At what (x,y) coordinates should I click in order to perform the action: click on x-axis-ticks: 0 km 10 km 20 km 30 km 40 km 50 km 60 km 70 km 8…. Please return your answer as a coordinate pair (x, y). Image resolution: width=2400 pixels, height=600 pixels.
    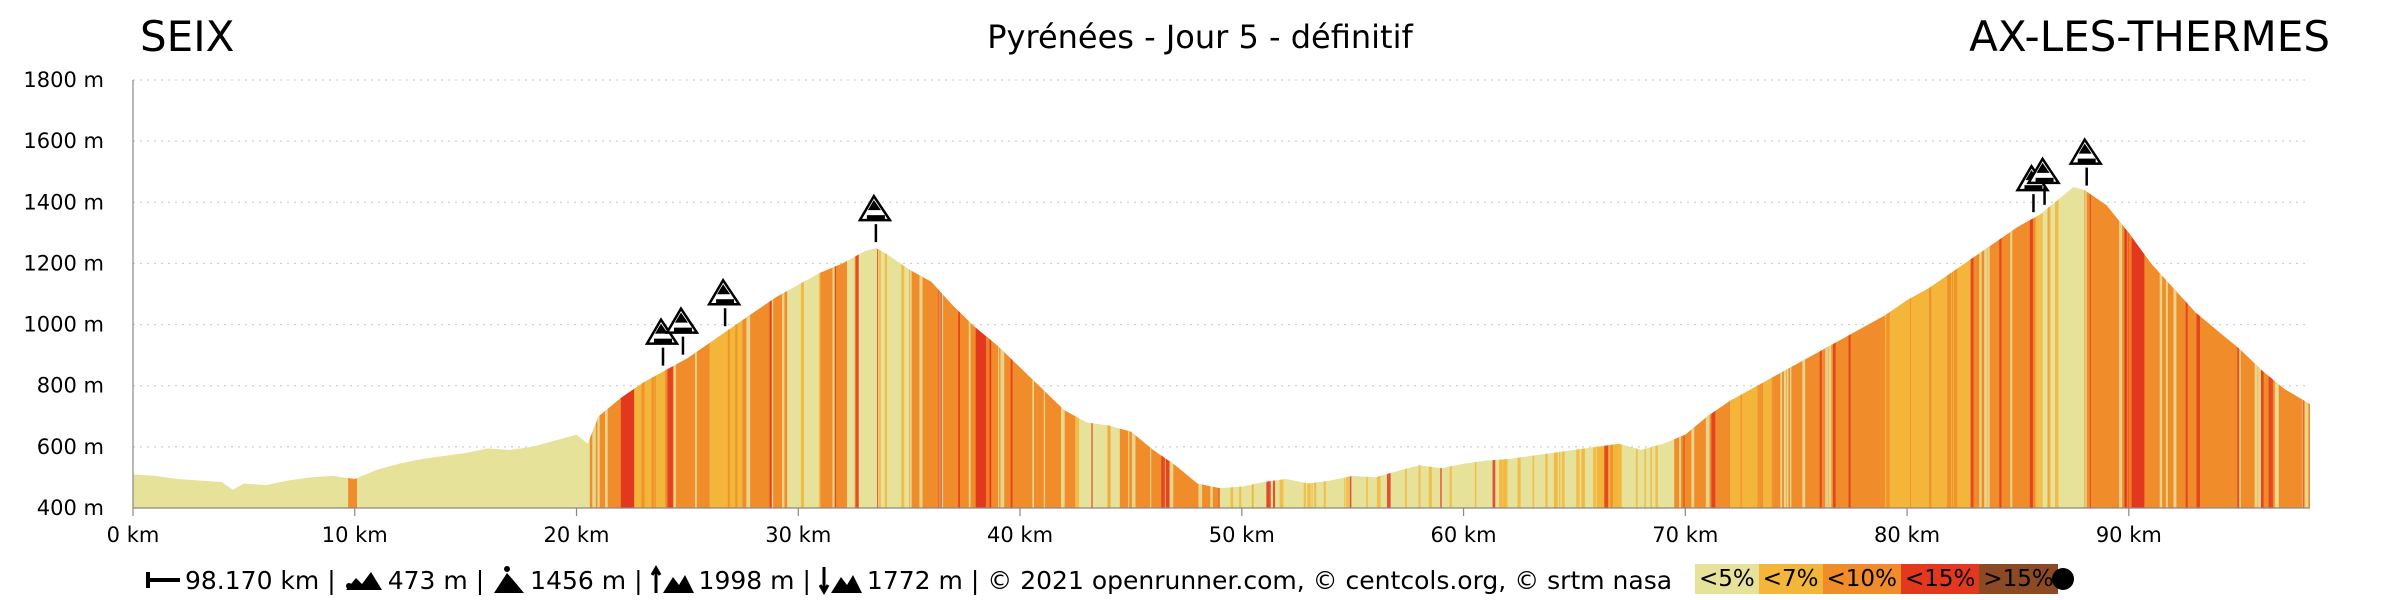
    Looking at the image, I should click on (1134, 527).